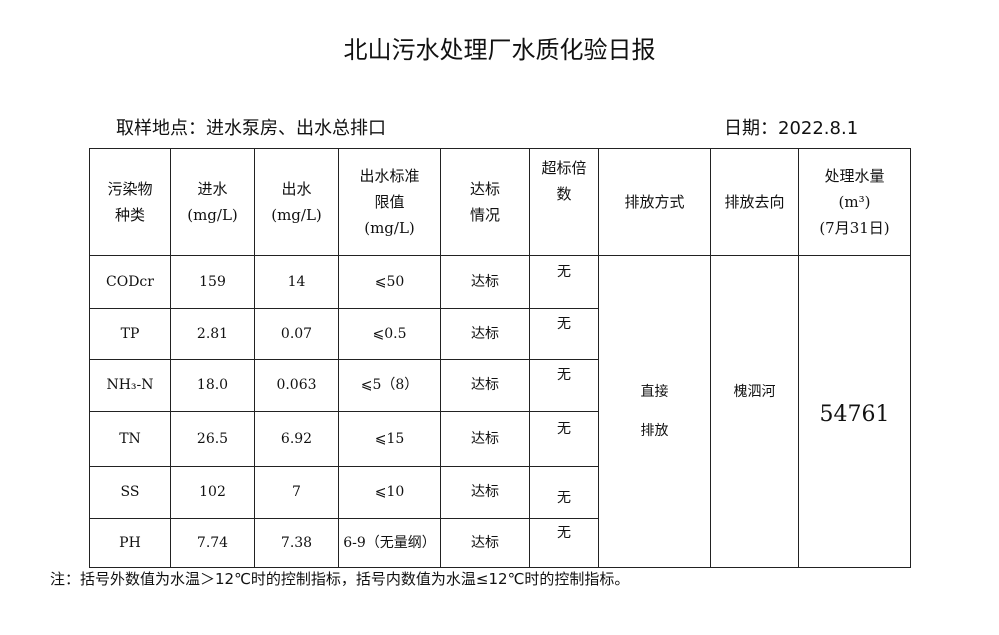  I want to click on outflow-cell: 7, so click(296, 492).